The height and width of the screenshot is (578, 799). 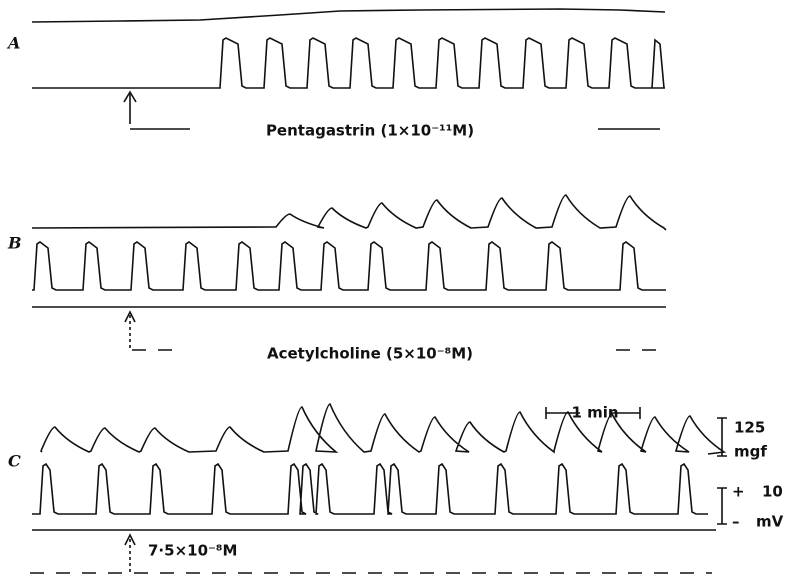 I want to click on voltage-plus: +, so click(x=738, y=492).